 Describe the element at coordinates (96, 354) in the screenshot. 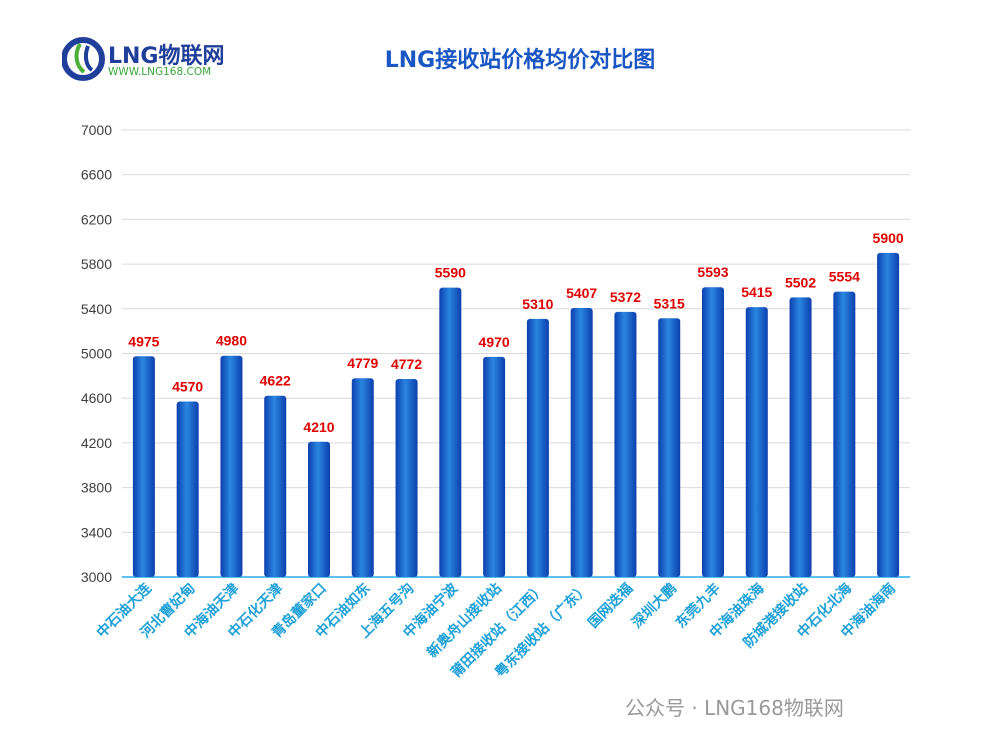

I see `y-tick-label: 5000` at that location.